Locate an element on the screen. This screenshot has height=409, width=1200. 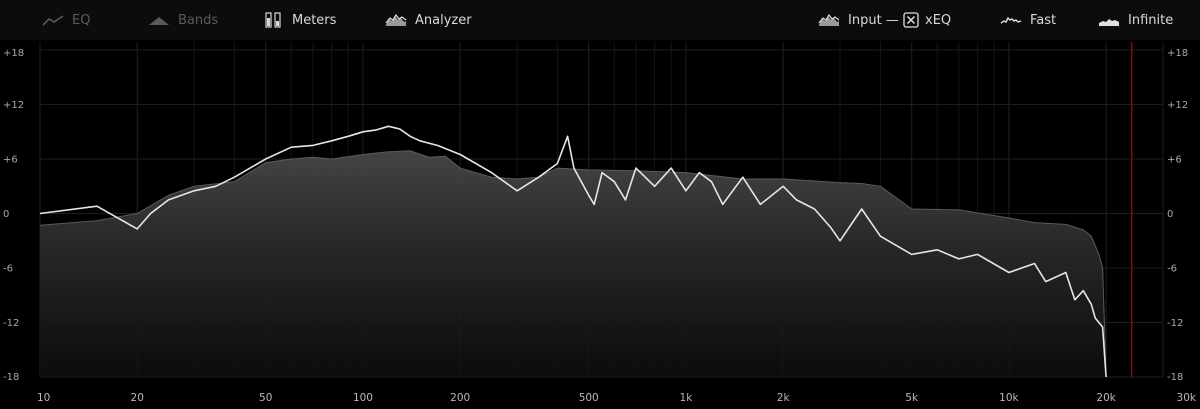
x-tick-label: 1k is located at coordinates (687, 398).